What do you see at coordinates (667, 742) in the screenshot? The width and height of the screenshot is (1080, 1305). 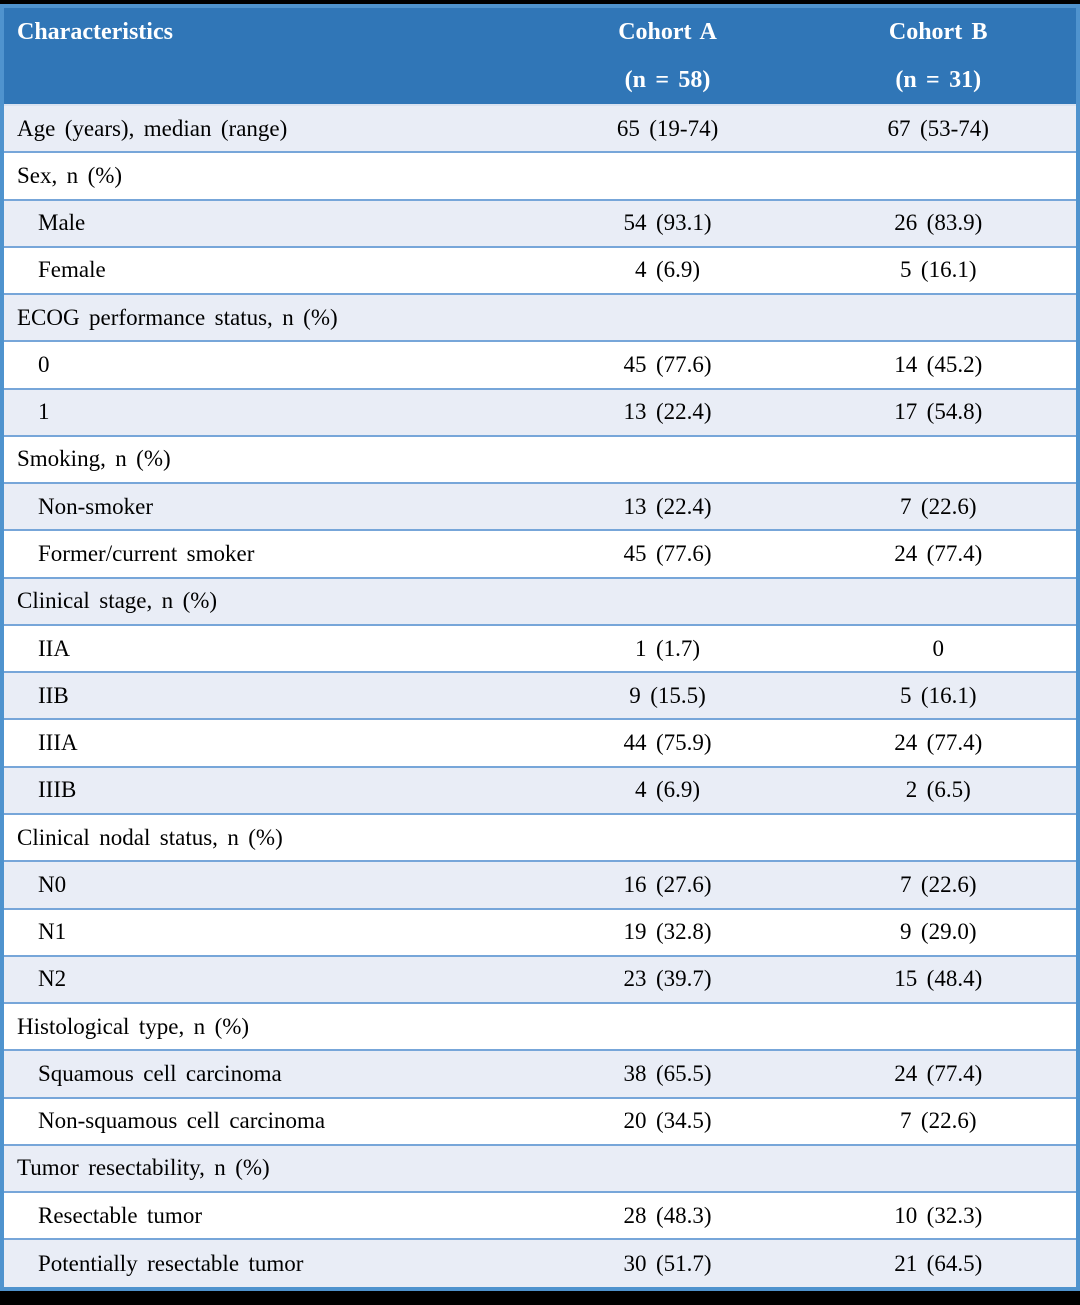 I see `cohort-a-value-cell: 44 (75.9)` at bounding box center [667, 742].